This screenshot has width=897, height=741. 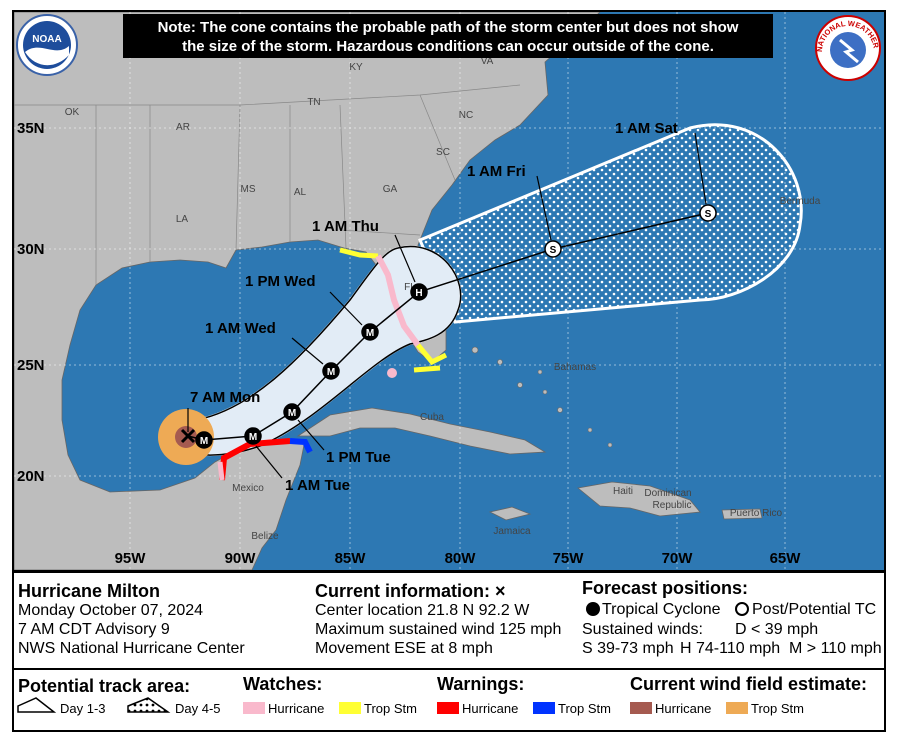 I want to click on day13-icon, so click(x=37, y=705).